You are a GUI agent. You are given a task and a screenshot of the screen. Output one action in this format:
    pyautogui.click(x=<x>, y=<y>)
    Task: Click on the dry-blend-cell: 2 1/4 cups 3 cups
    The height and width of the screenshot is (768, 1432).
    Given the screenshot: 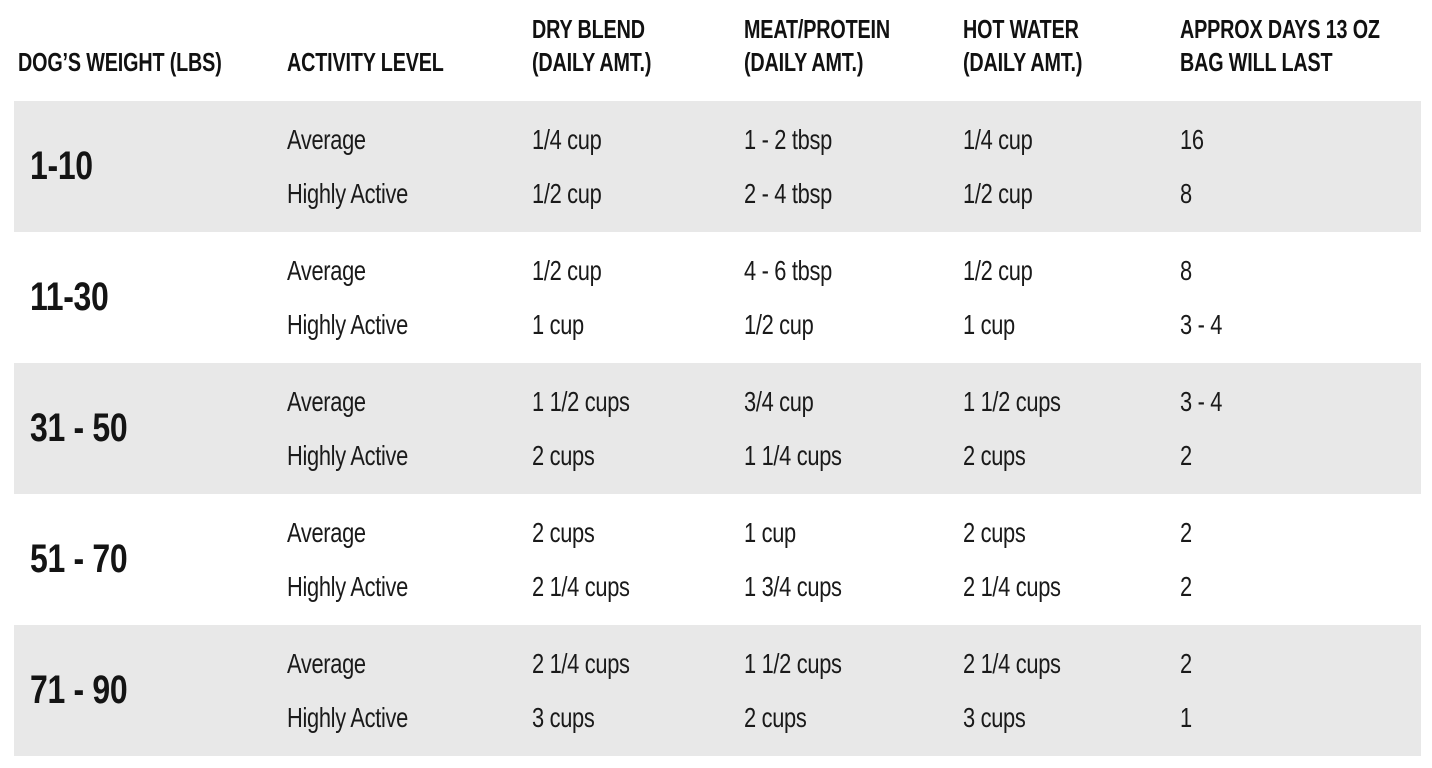 What is the action you would take?
    pyautogui.click(x=638, y=690)
    